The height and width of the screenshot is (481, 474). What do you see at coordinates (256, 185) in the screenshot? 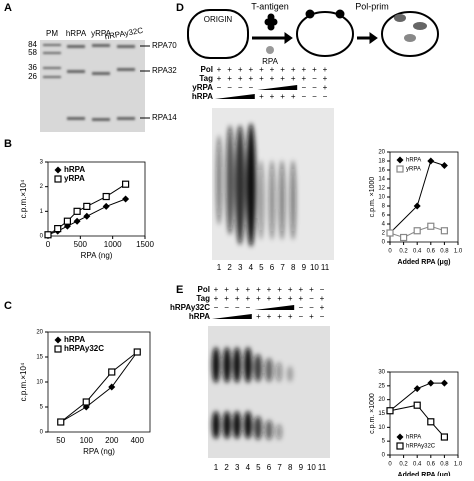
I see `gel-d-smears` at bounding box center [256, 185].